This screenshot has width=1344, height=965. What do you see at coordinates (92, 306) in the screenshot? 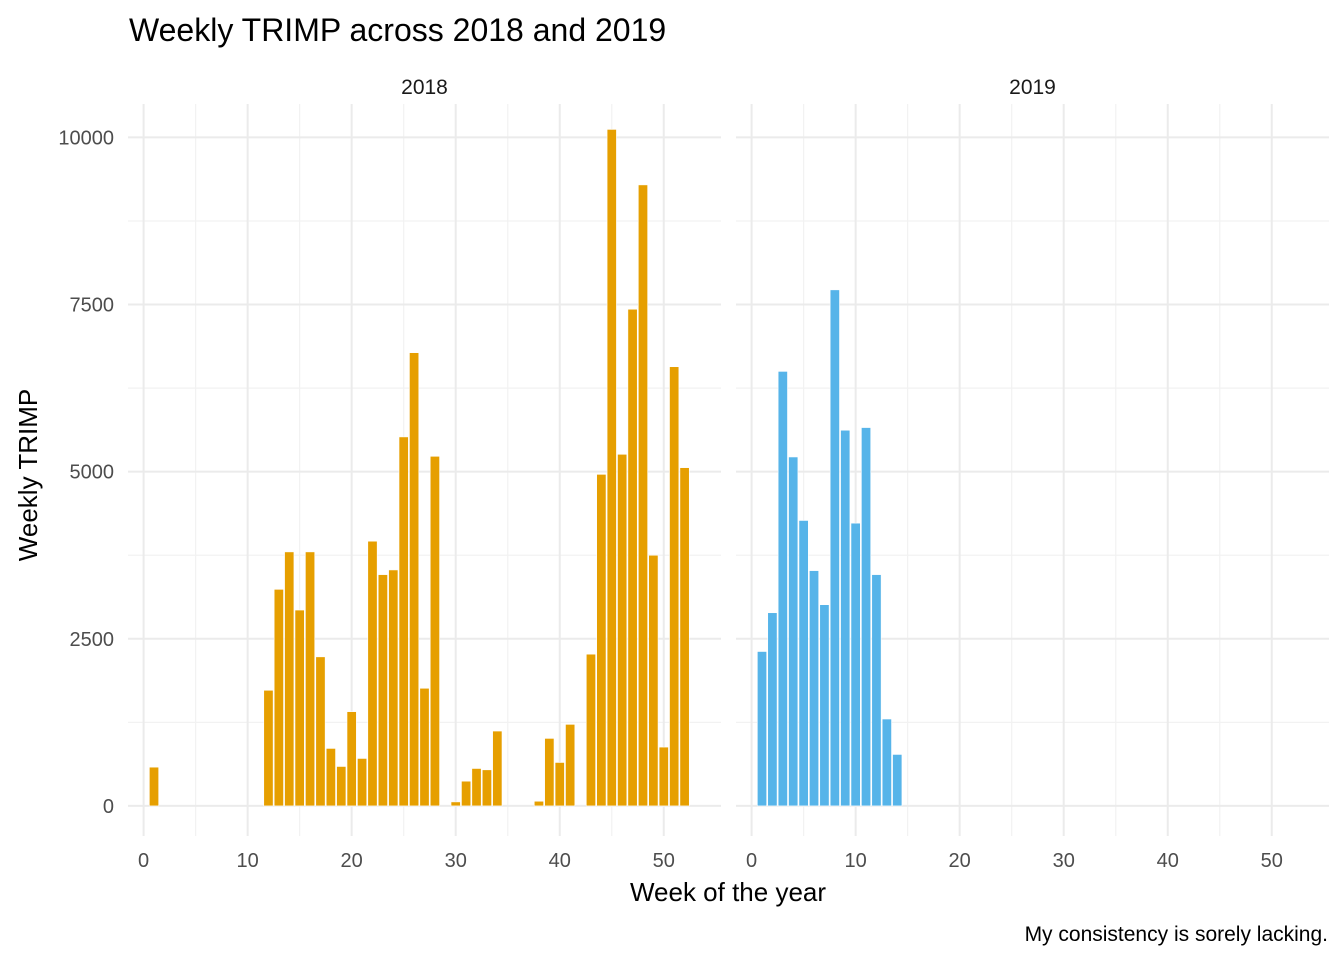
I see `y-tick-label: 7500` at bounding box center [92, 306].